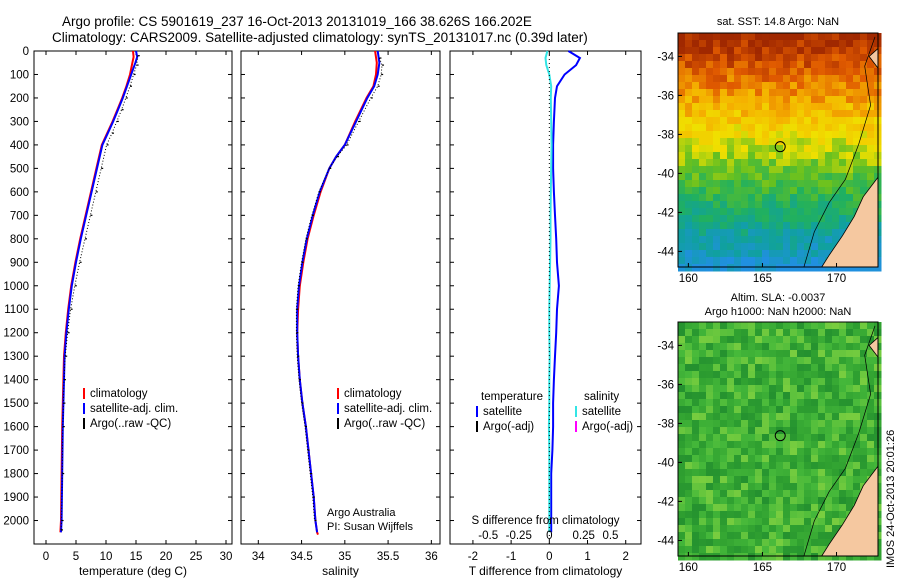 This screenshot has width=900, height=580. What do you see at coordinates (16, 404) in the screenshot?
I see `y-tick-label: 1500` at bounding box center [16, 404].